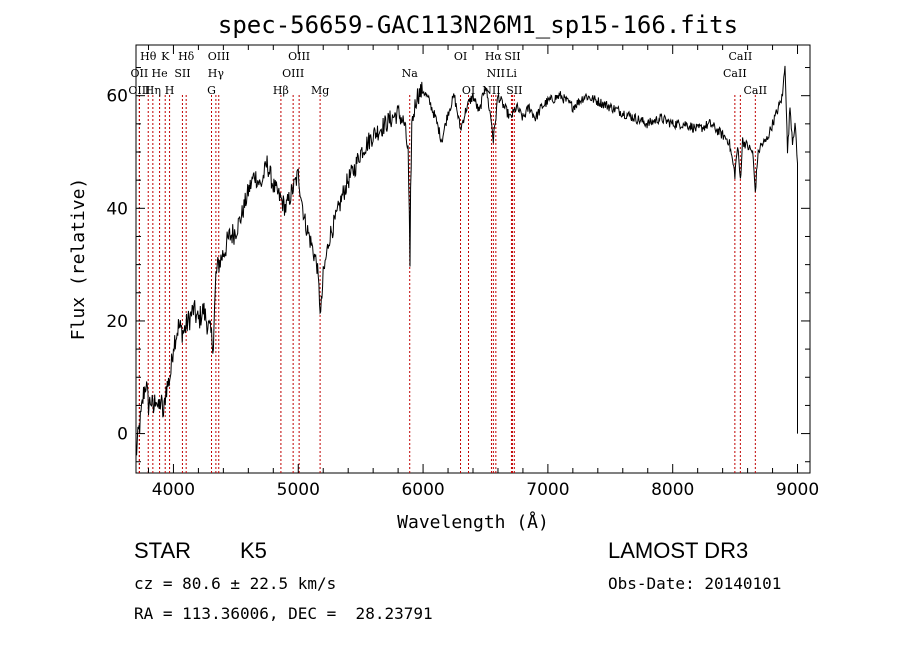  I want to click on spectral-line-label: Hη, so click(153, 90).